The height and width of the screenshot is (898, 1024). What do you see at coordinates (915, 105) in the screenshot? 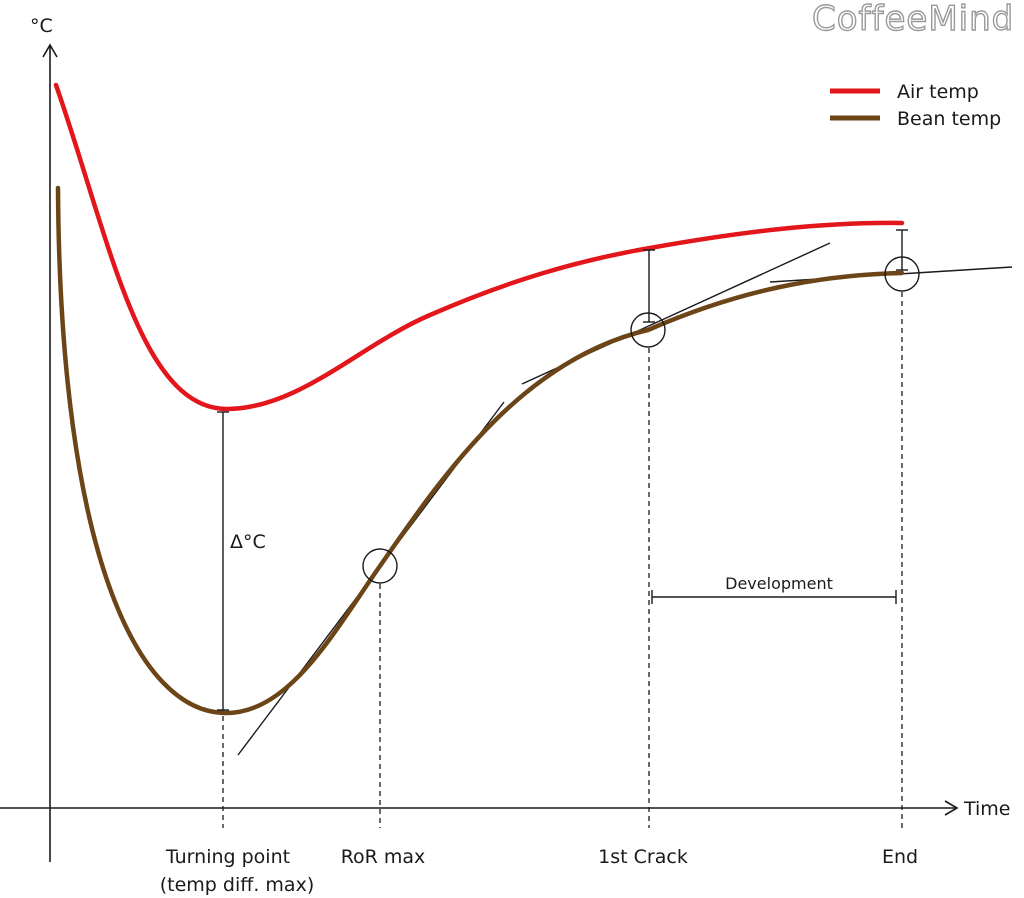
I see `legend: Air temp Bean temp` at bounding box center [915, 105].